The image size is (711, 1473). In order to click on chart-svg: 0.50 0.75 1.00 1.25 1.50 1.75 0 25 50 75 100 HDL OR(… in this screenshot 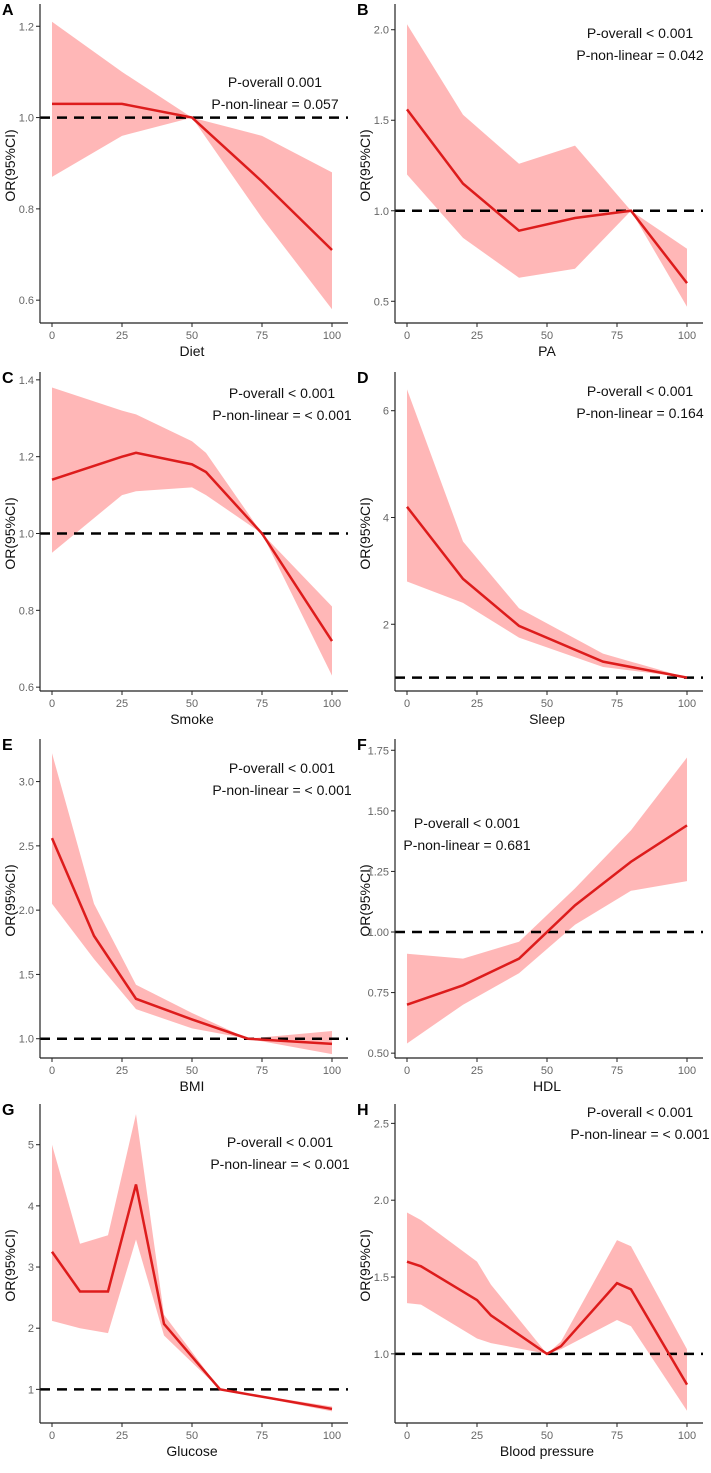, I will do `click(530, 915)`.